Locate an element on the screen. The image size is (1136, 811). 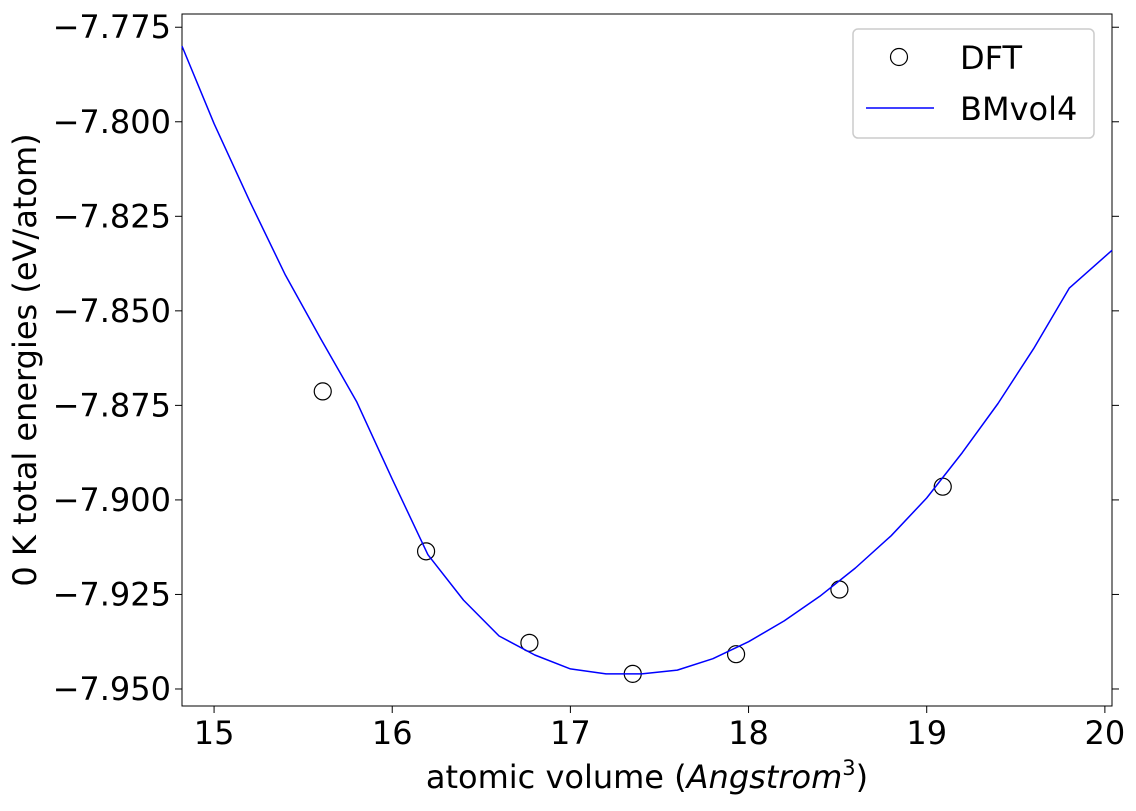
y-tick-label: −7.800 is located at coordinates (112, 122).